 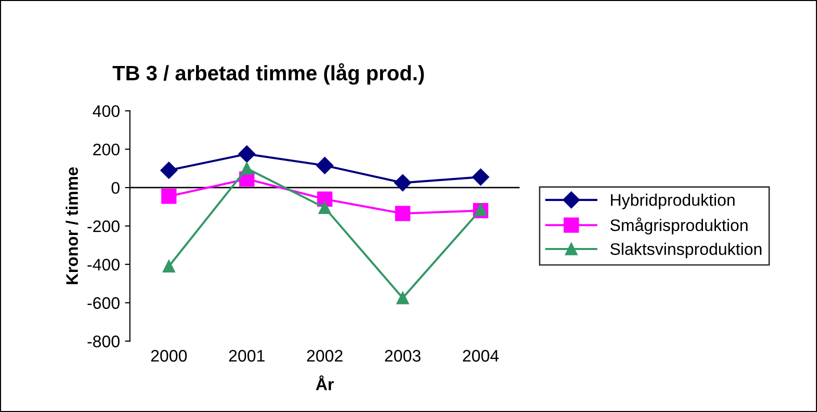 What do you see at coordinates (324, 356) in the screenshot?
I see `x-tick-label: 2002` at bounding box center [324, 356].